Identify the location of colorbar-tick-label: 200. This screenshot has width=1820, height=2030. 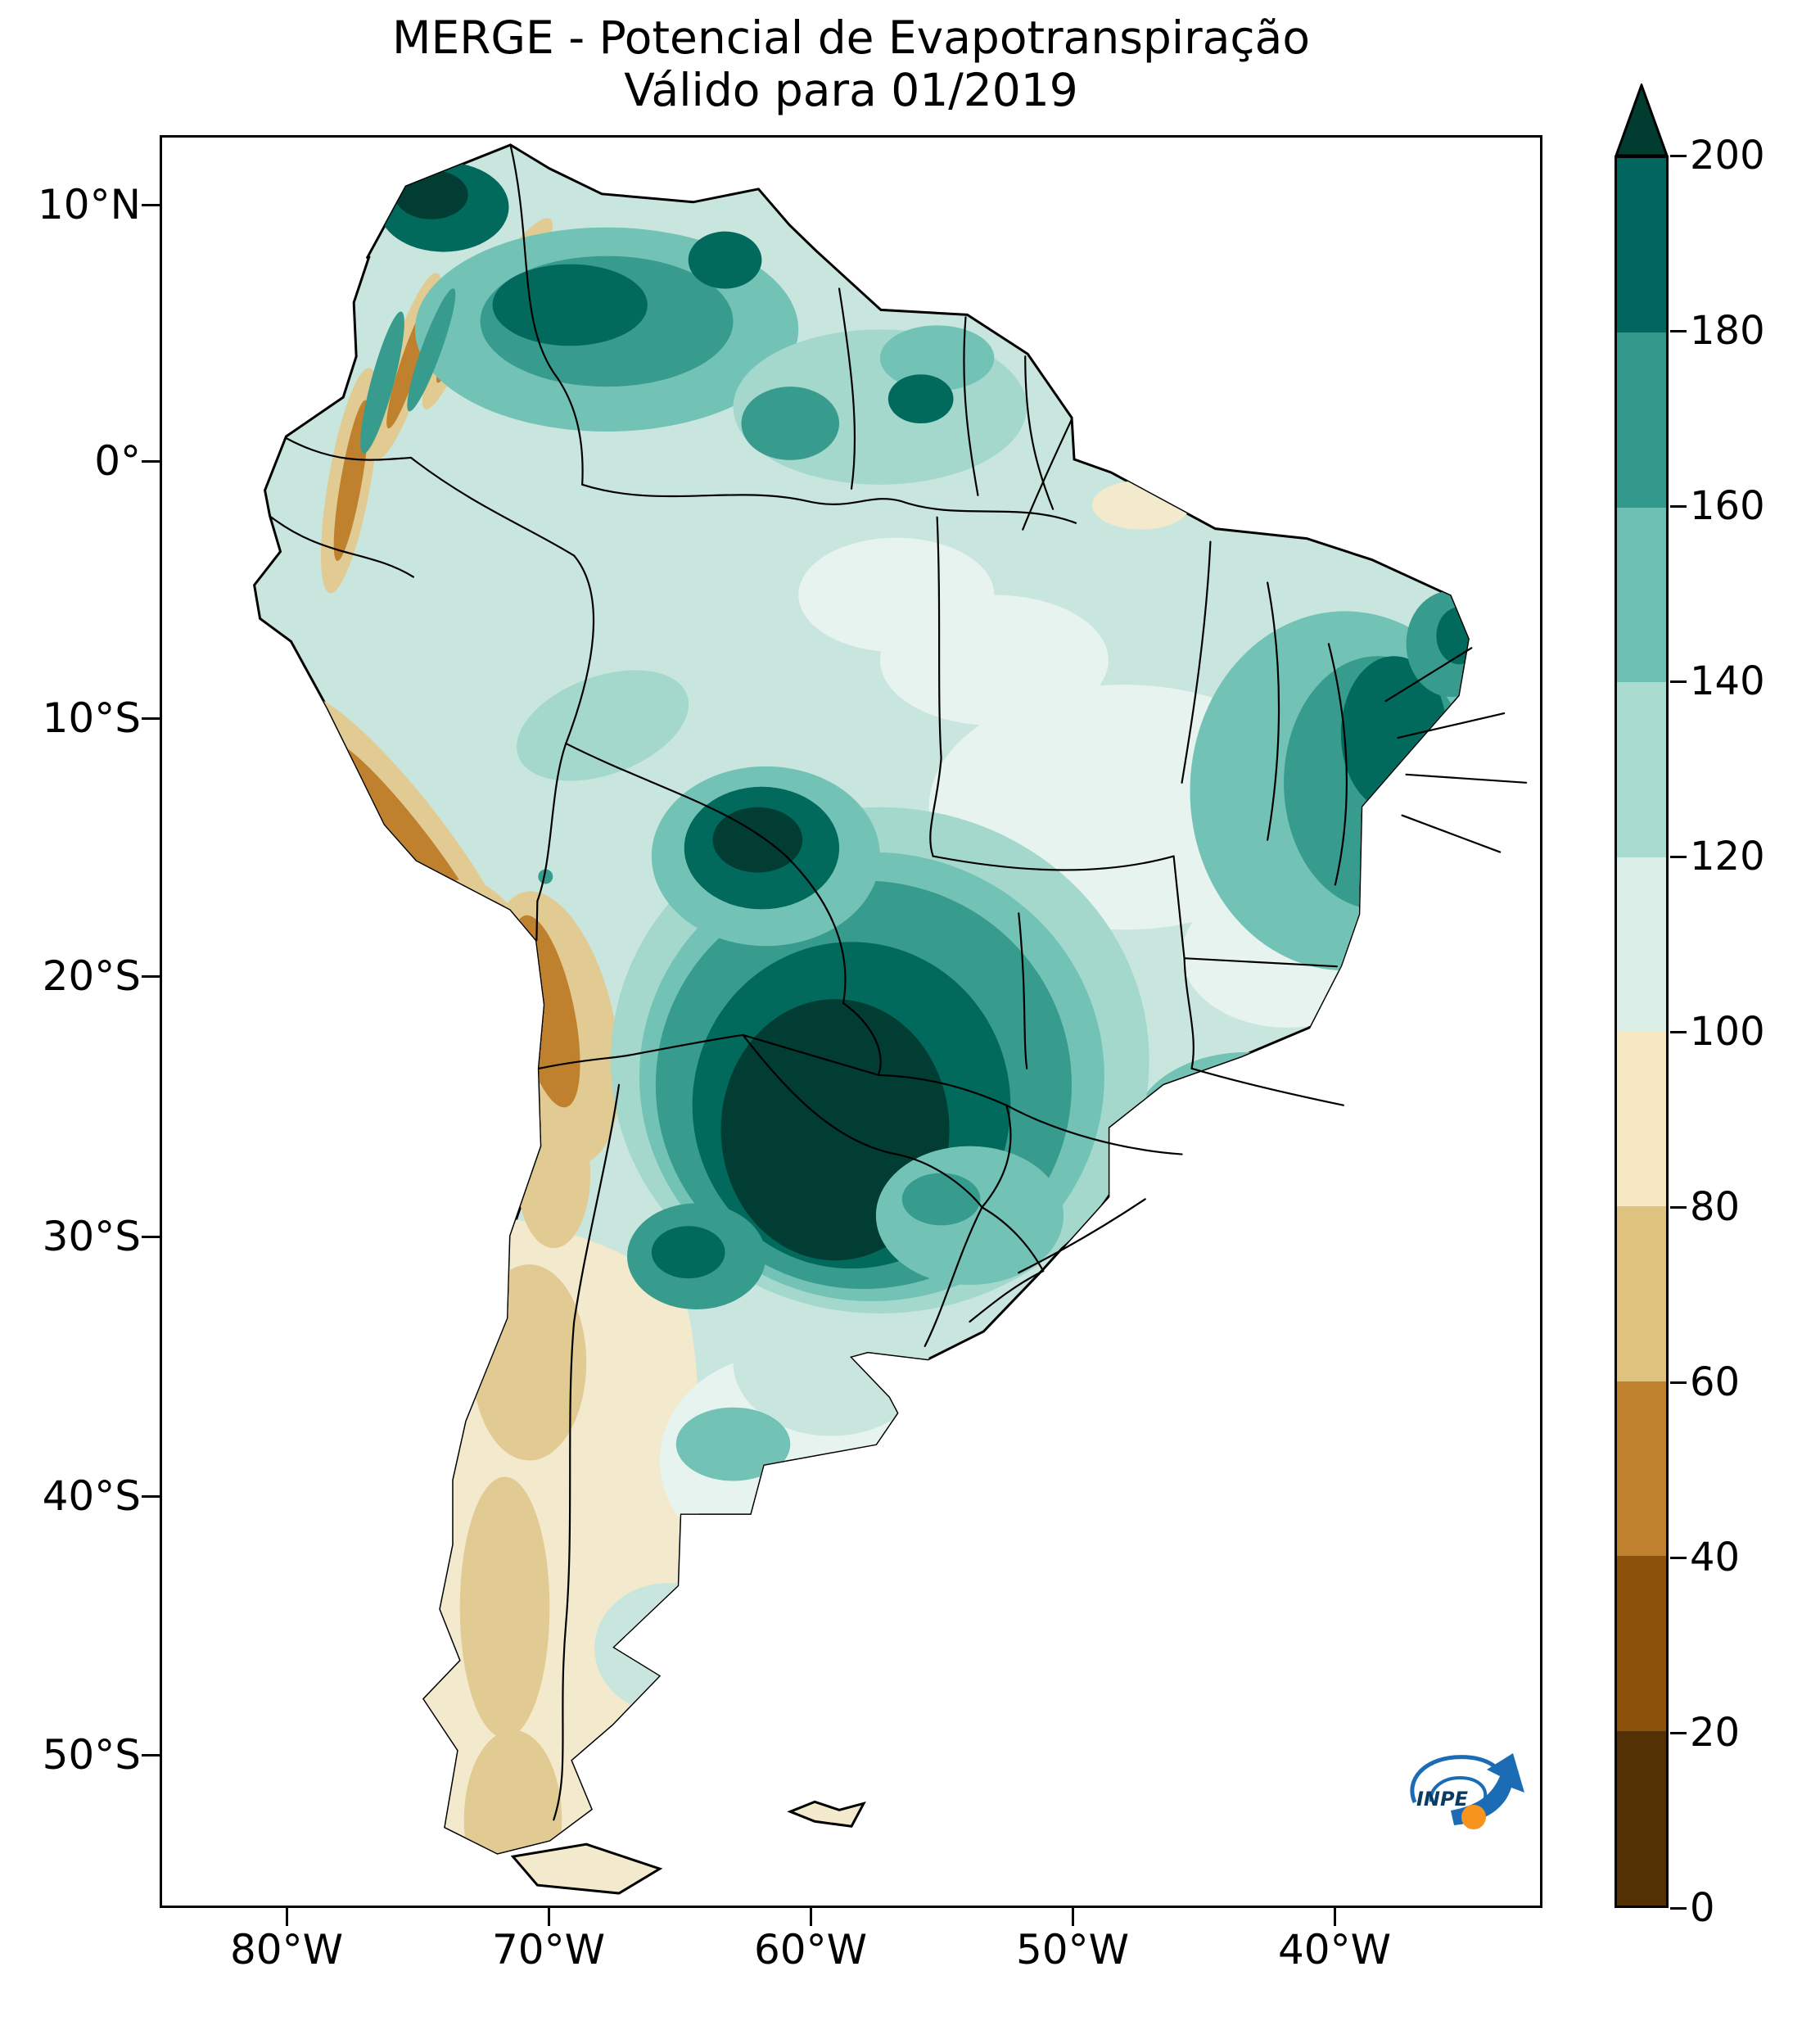
(1727, 156).